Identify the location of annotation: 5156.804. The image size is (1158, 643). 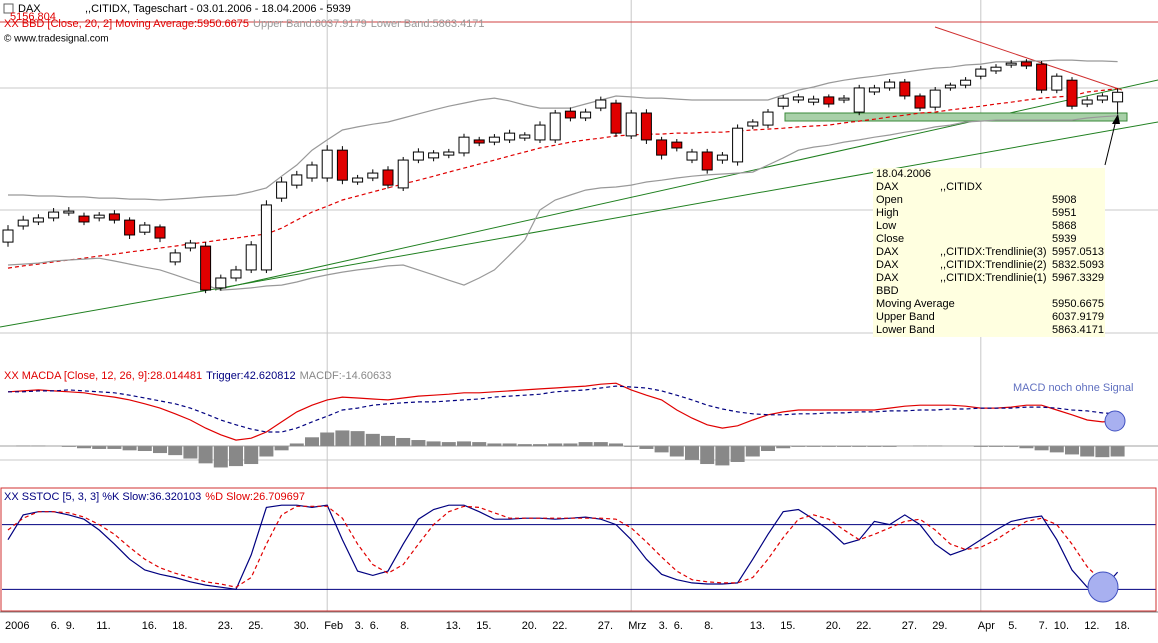
(33, 17).